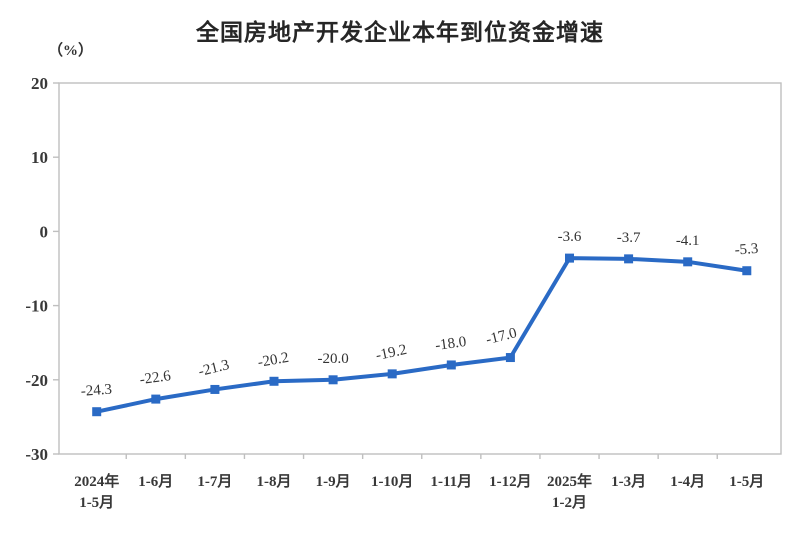 This screenshot has width=800, height=538. What do you see at coordinates (36, 380) in the screenshot?
I see `y-tick-label: -20` at bounding box center [36, 380].